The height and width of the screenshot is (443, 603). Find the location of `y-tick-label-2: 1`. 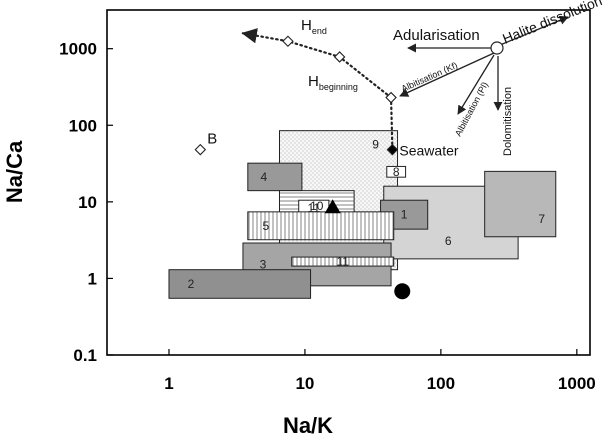

y-tick-label-2: 1 is located at coordinates (92, 278).